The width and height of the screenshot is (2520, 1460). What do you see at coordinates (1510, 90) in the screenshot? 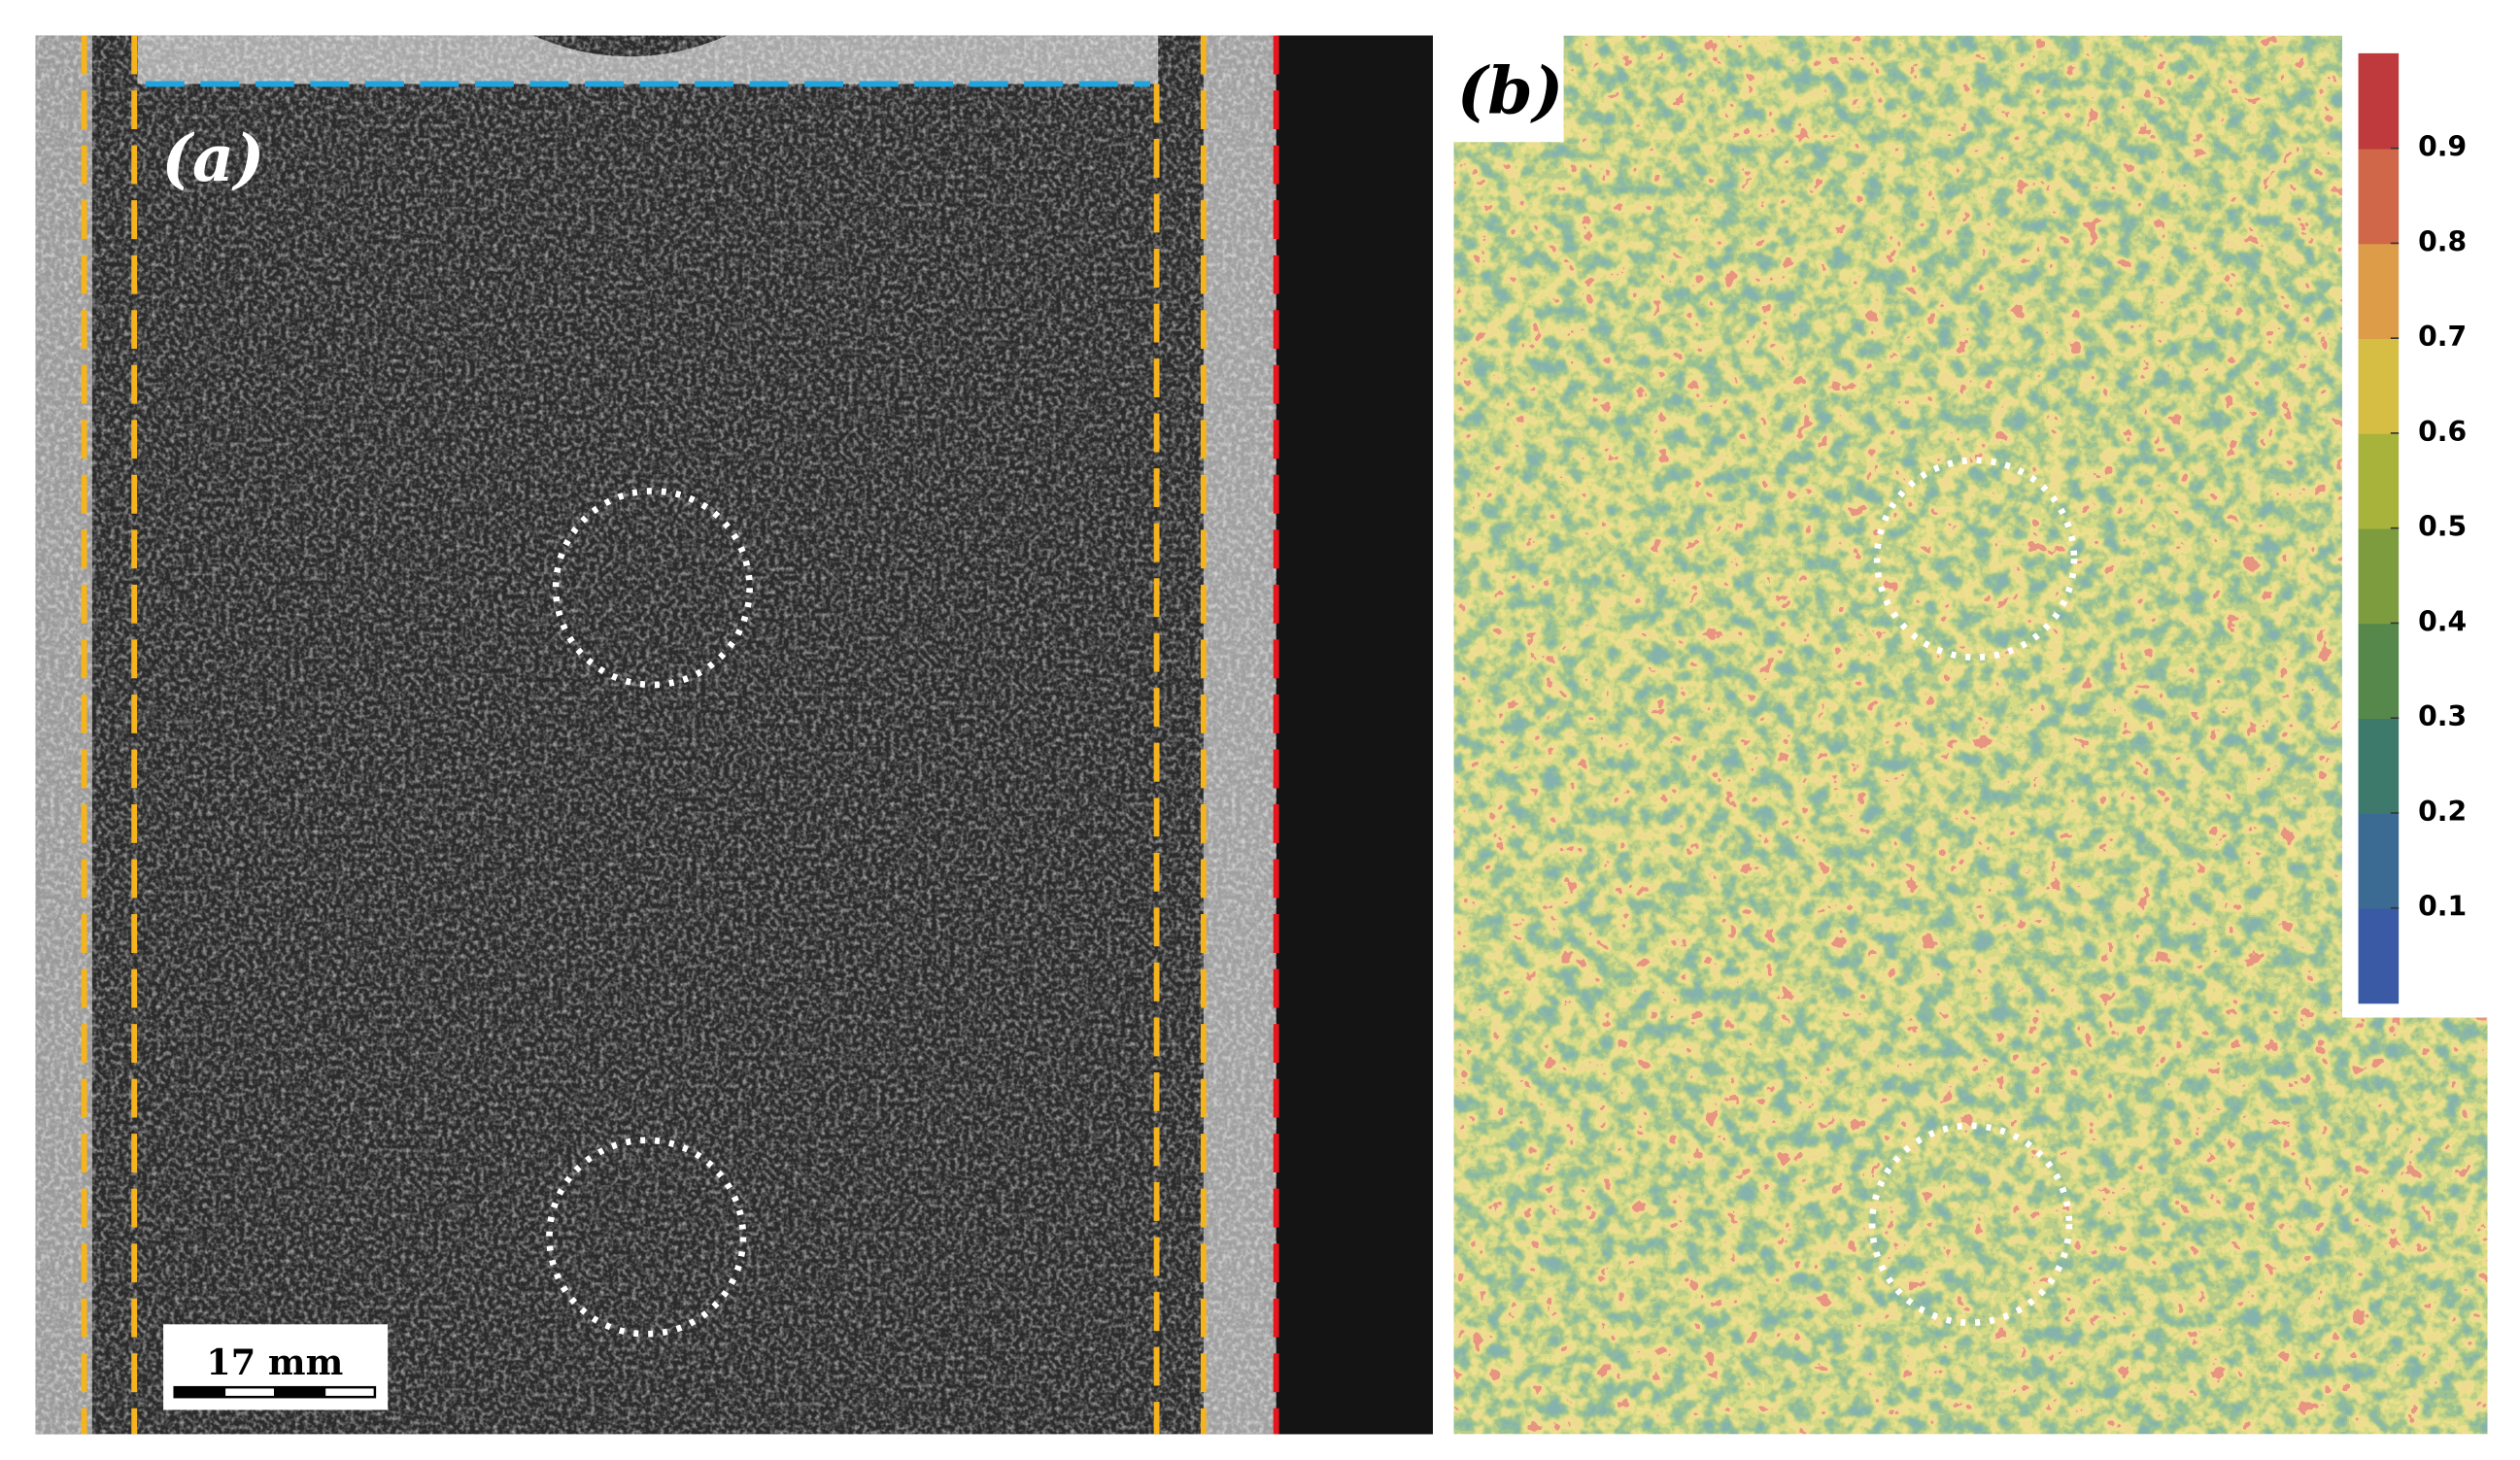
I see `panel-label: (b)` at bounding box center [1510, 90].